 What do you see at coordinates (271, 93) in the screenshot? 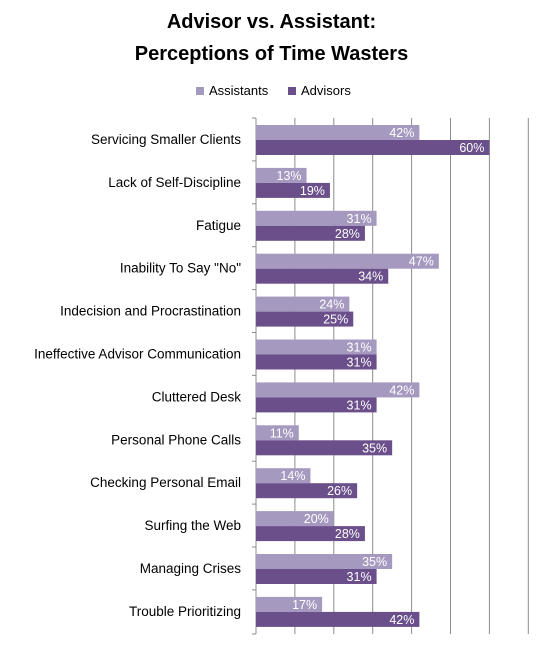
I see `legend: Assistants Advisors` at bounding box center [271, 93].